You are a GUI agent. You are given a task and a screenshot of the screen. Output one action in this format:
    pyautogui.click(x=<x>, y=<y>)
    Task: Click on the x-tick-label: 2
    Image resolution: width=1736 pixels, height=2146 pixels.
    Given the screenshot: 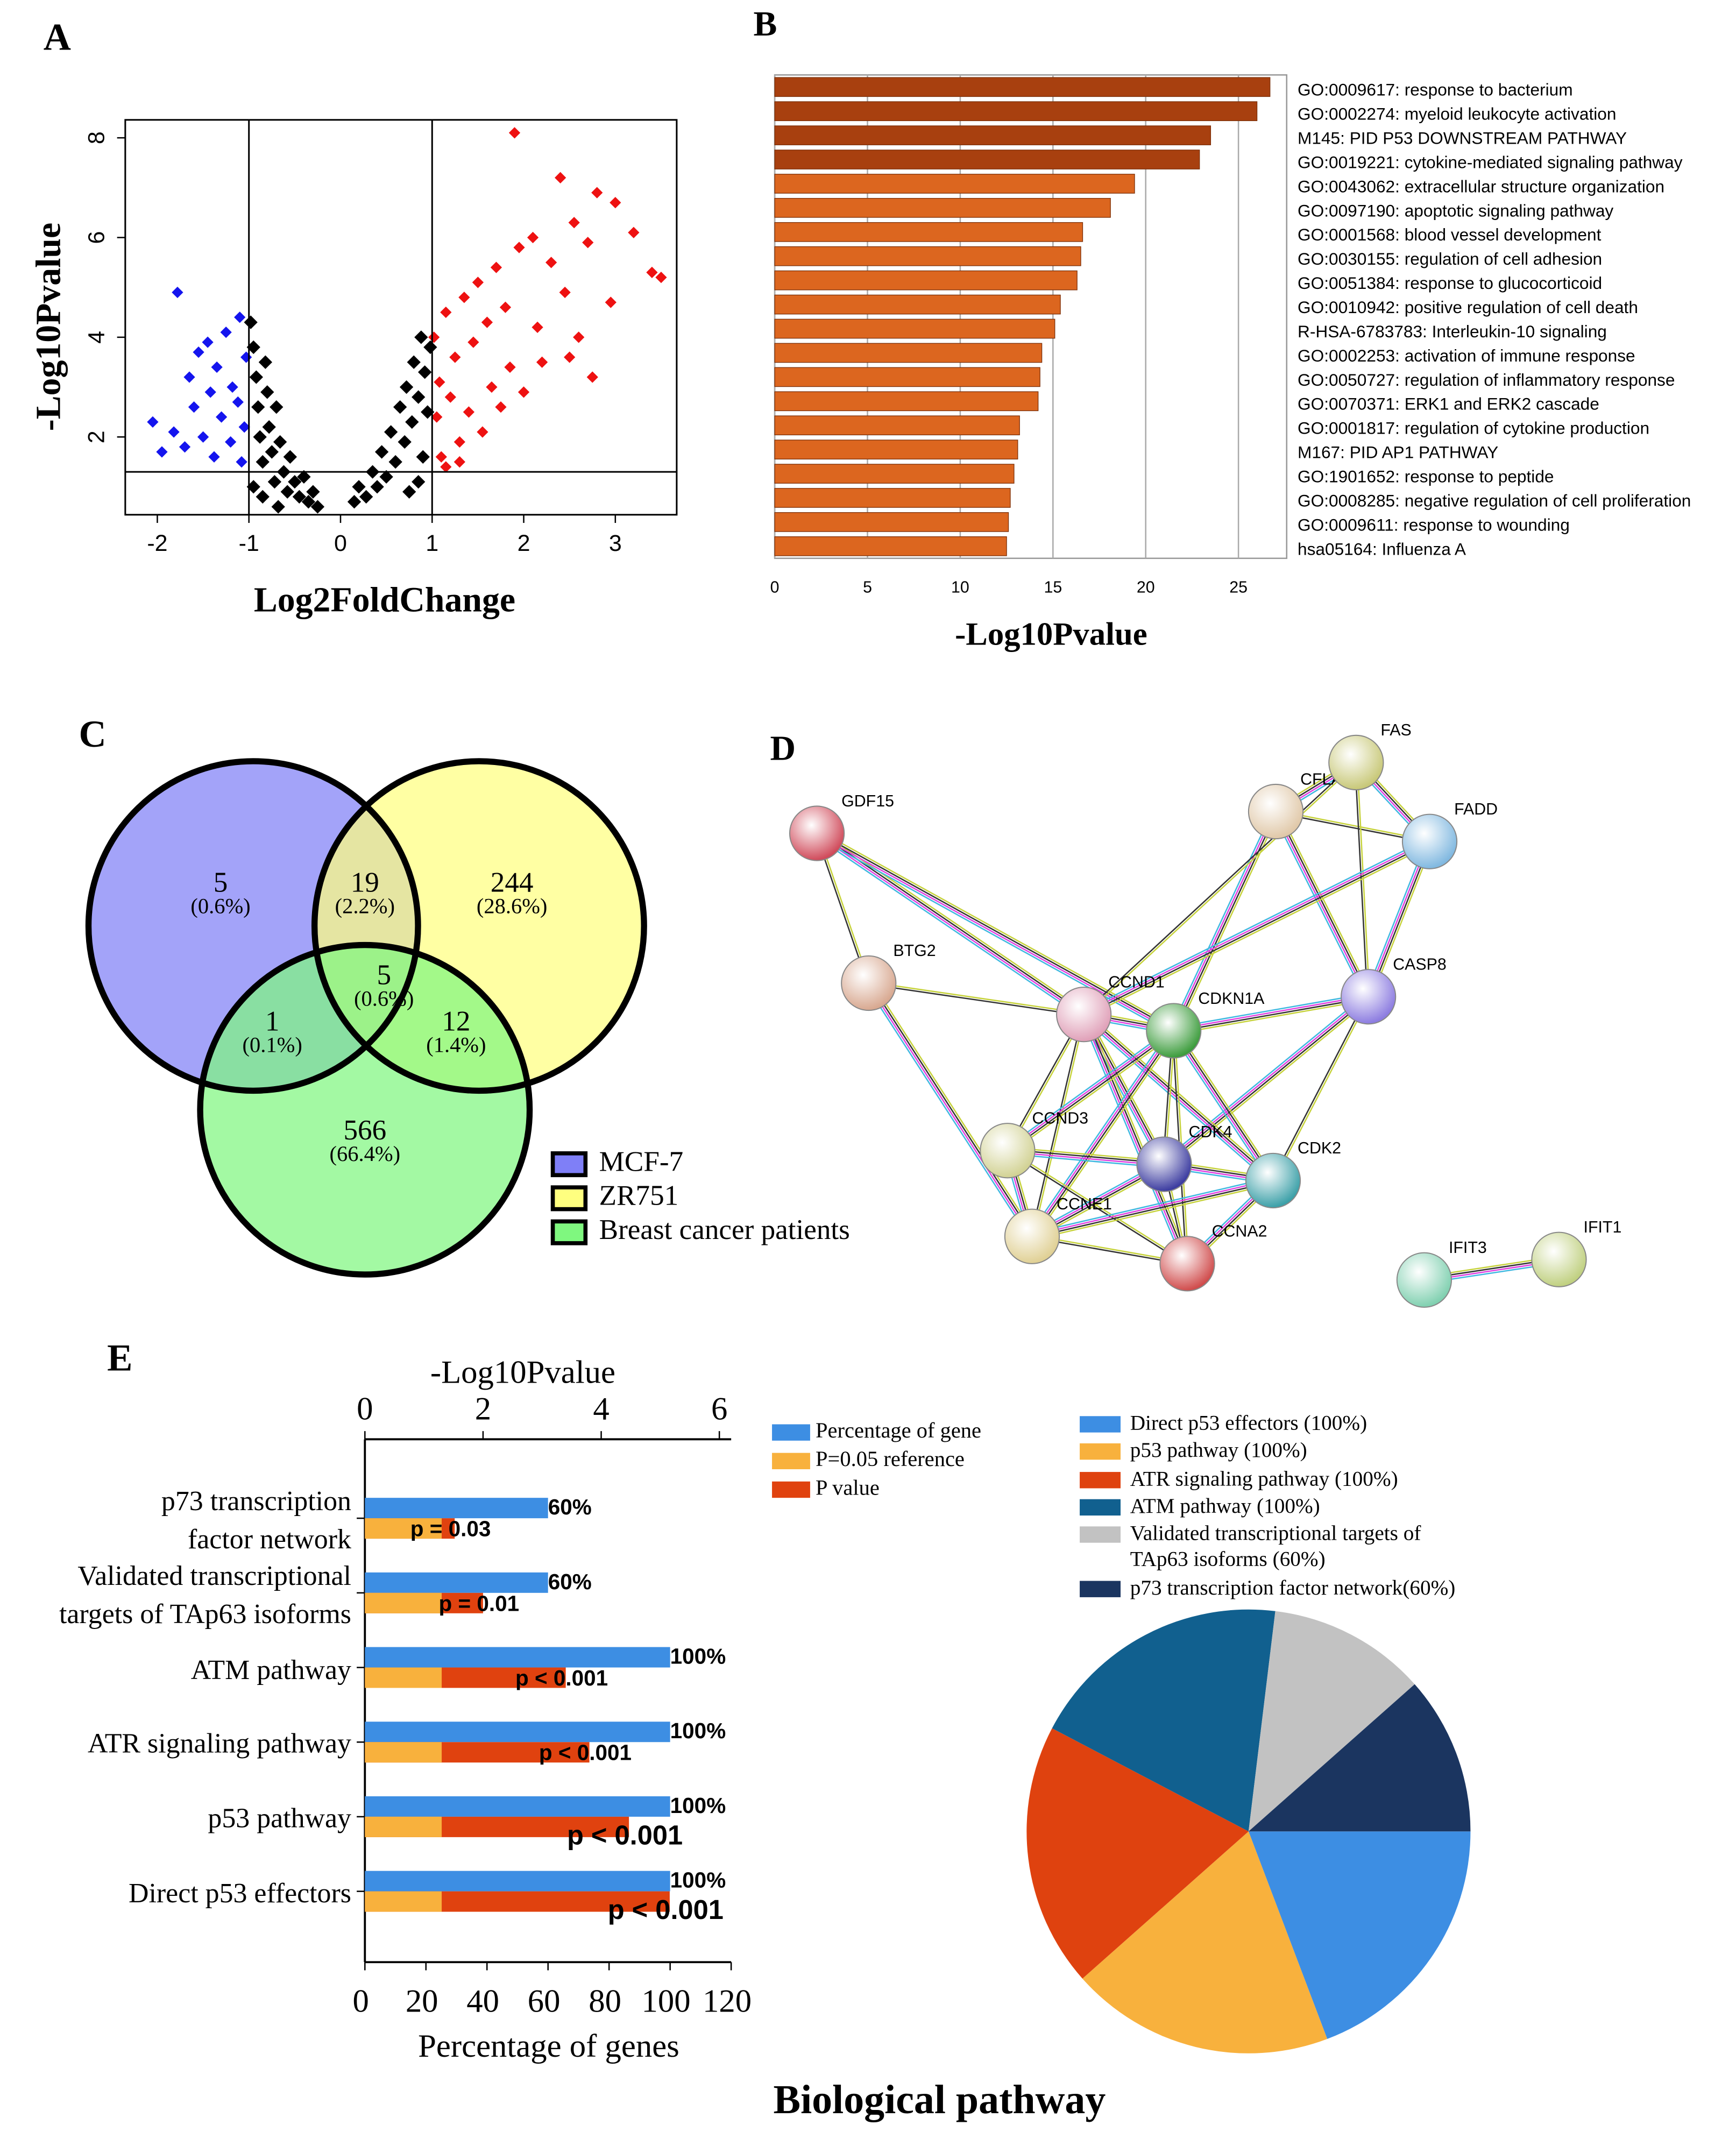 What is the action you would take?
    pyautogui.click(x=524, y=543)
    